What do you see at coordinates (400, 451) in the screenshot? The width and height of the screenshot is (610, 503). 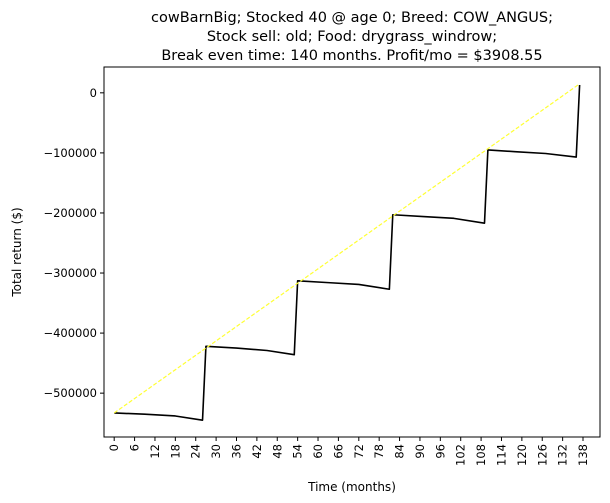 I see `x-tick-label: 84` at bounding box center [400, 451].